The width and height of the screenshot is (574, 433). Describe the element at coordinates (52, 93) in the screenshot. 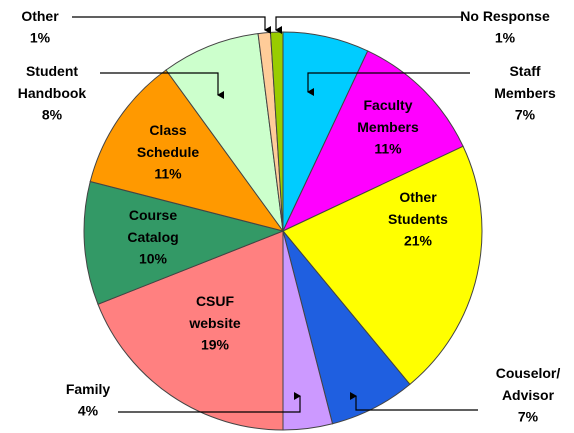

I see `label-line: Handbook` at that location.